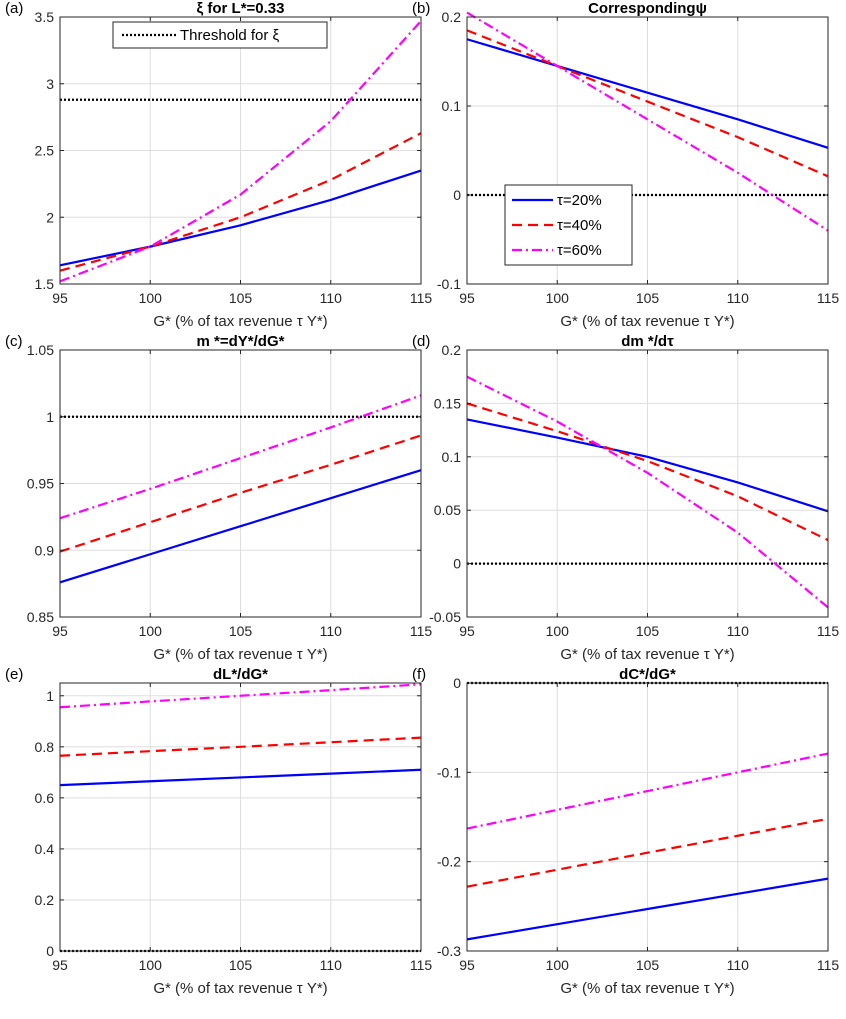 This screenshot has width=846, height=1019. I want to click on y-tick-label: 0.8, so click(45, 747).